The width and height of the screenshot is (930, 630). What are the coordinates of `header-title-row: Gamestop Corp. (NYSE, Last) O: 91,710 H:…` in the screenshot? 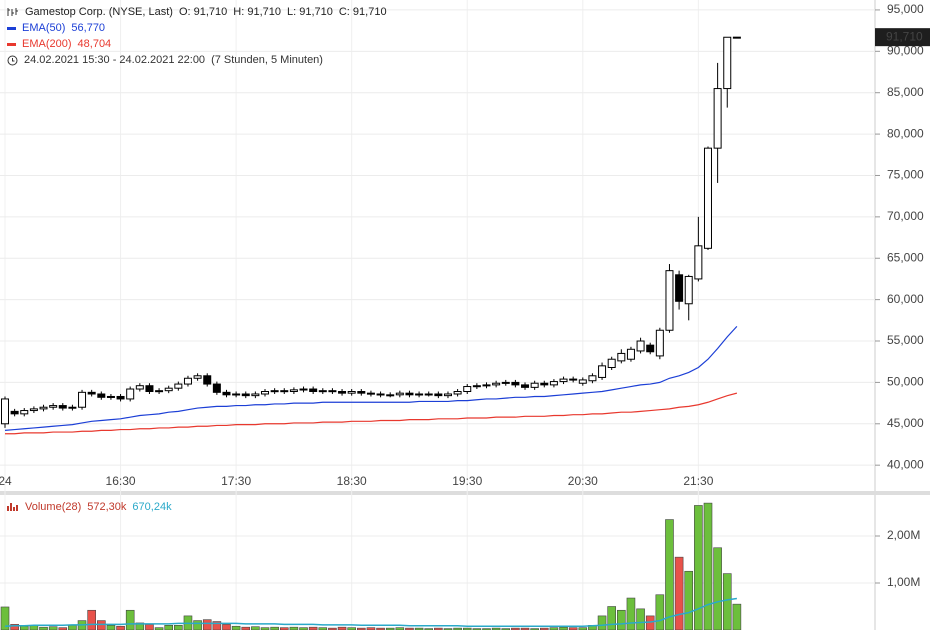 It's located at (197, 12).